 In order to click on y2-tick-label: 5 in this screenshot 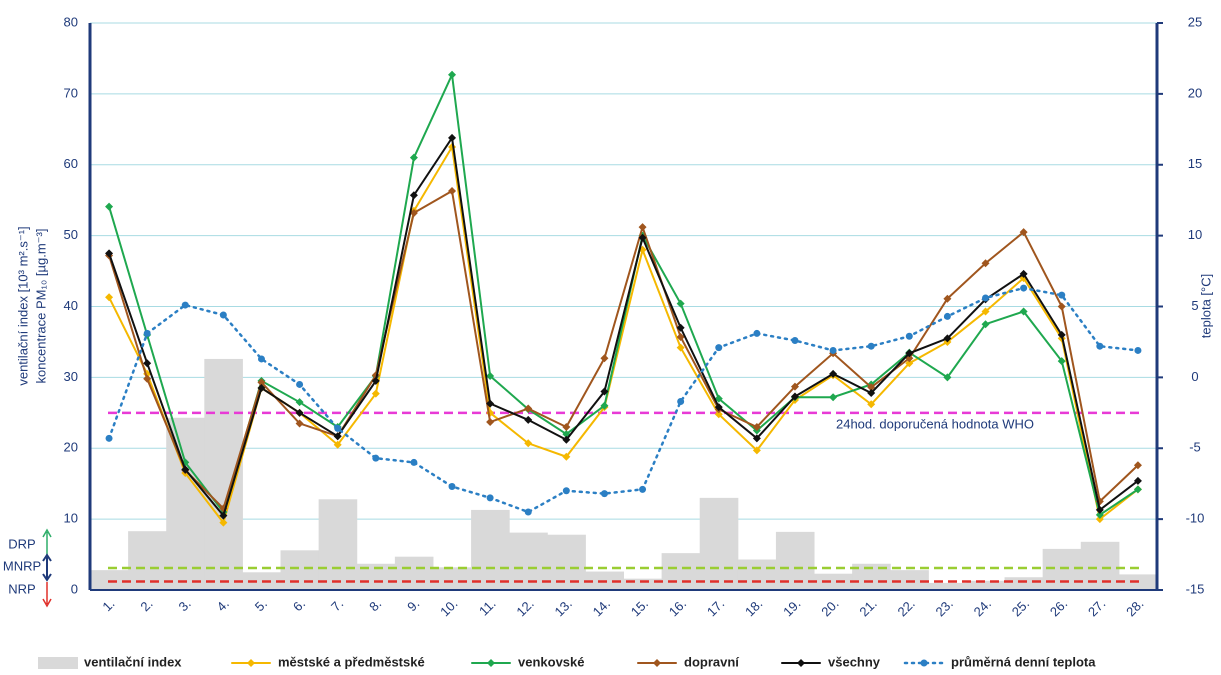, I will do `click(1194, 305)`.